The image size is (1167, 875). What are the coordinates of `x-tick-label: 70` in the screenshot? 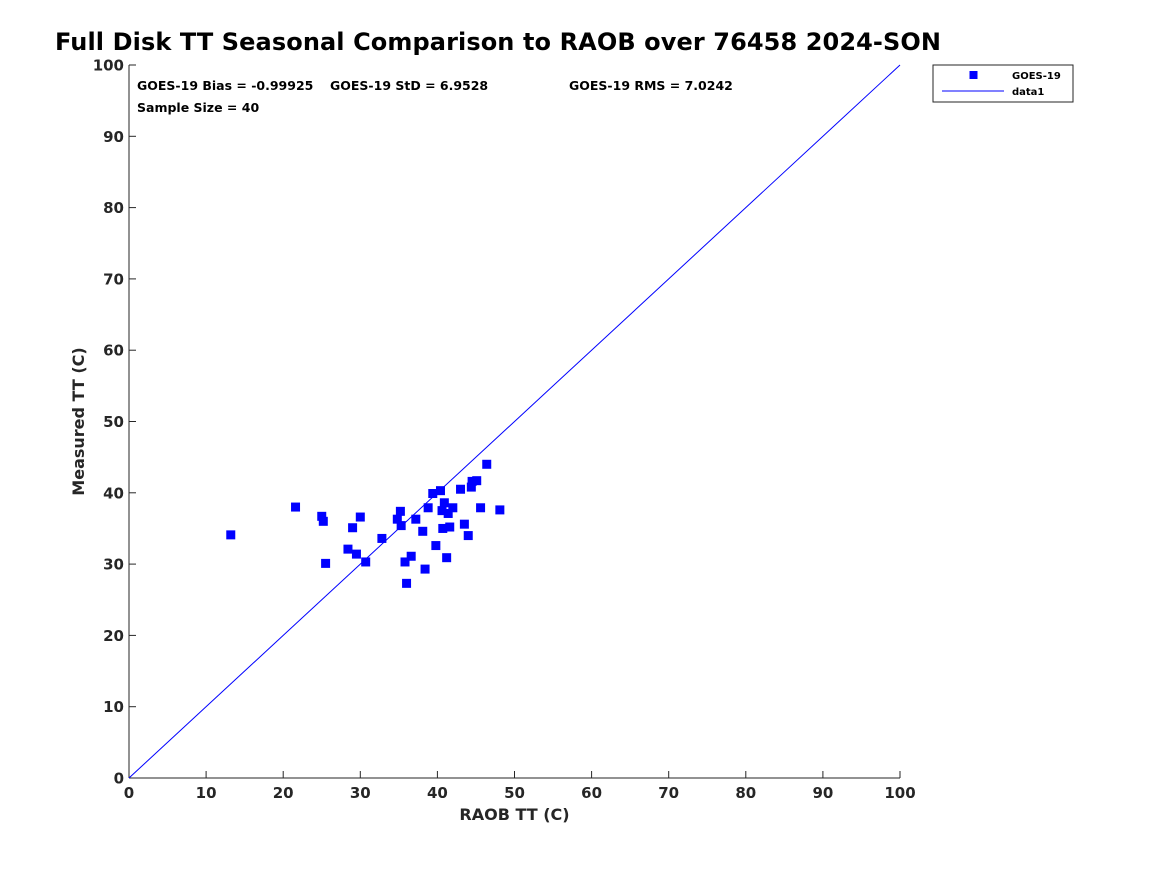 It's located at (668, 793).